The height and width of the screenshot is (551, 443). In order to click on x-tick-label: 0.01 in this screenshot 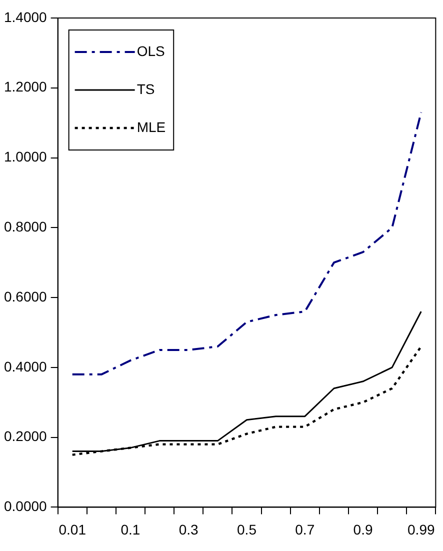, I will do `click(72, 529)`.